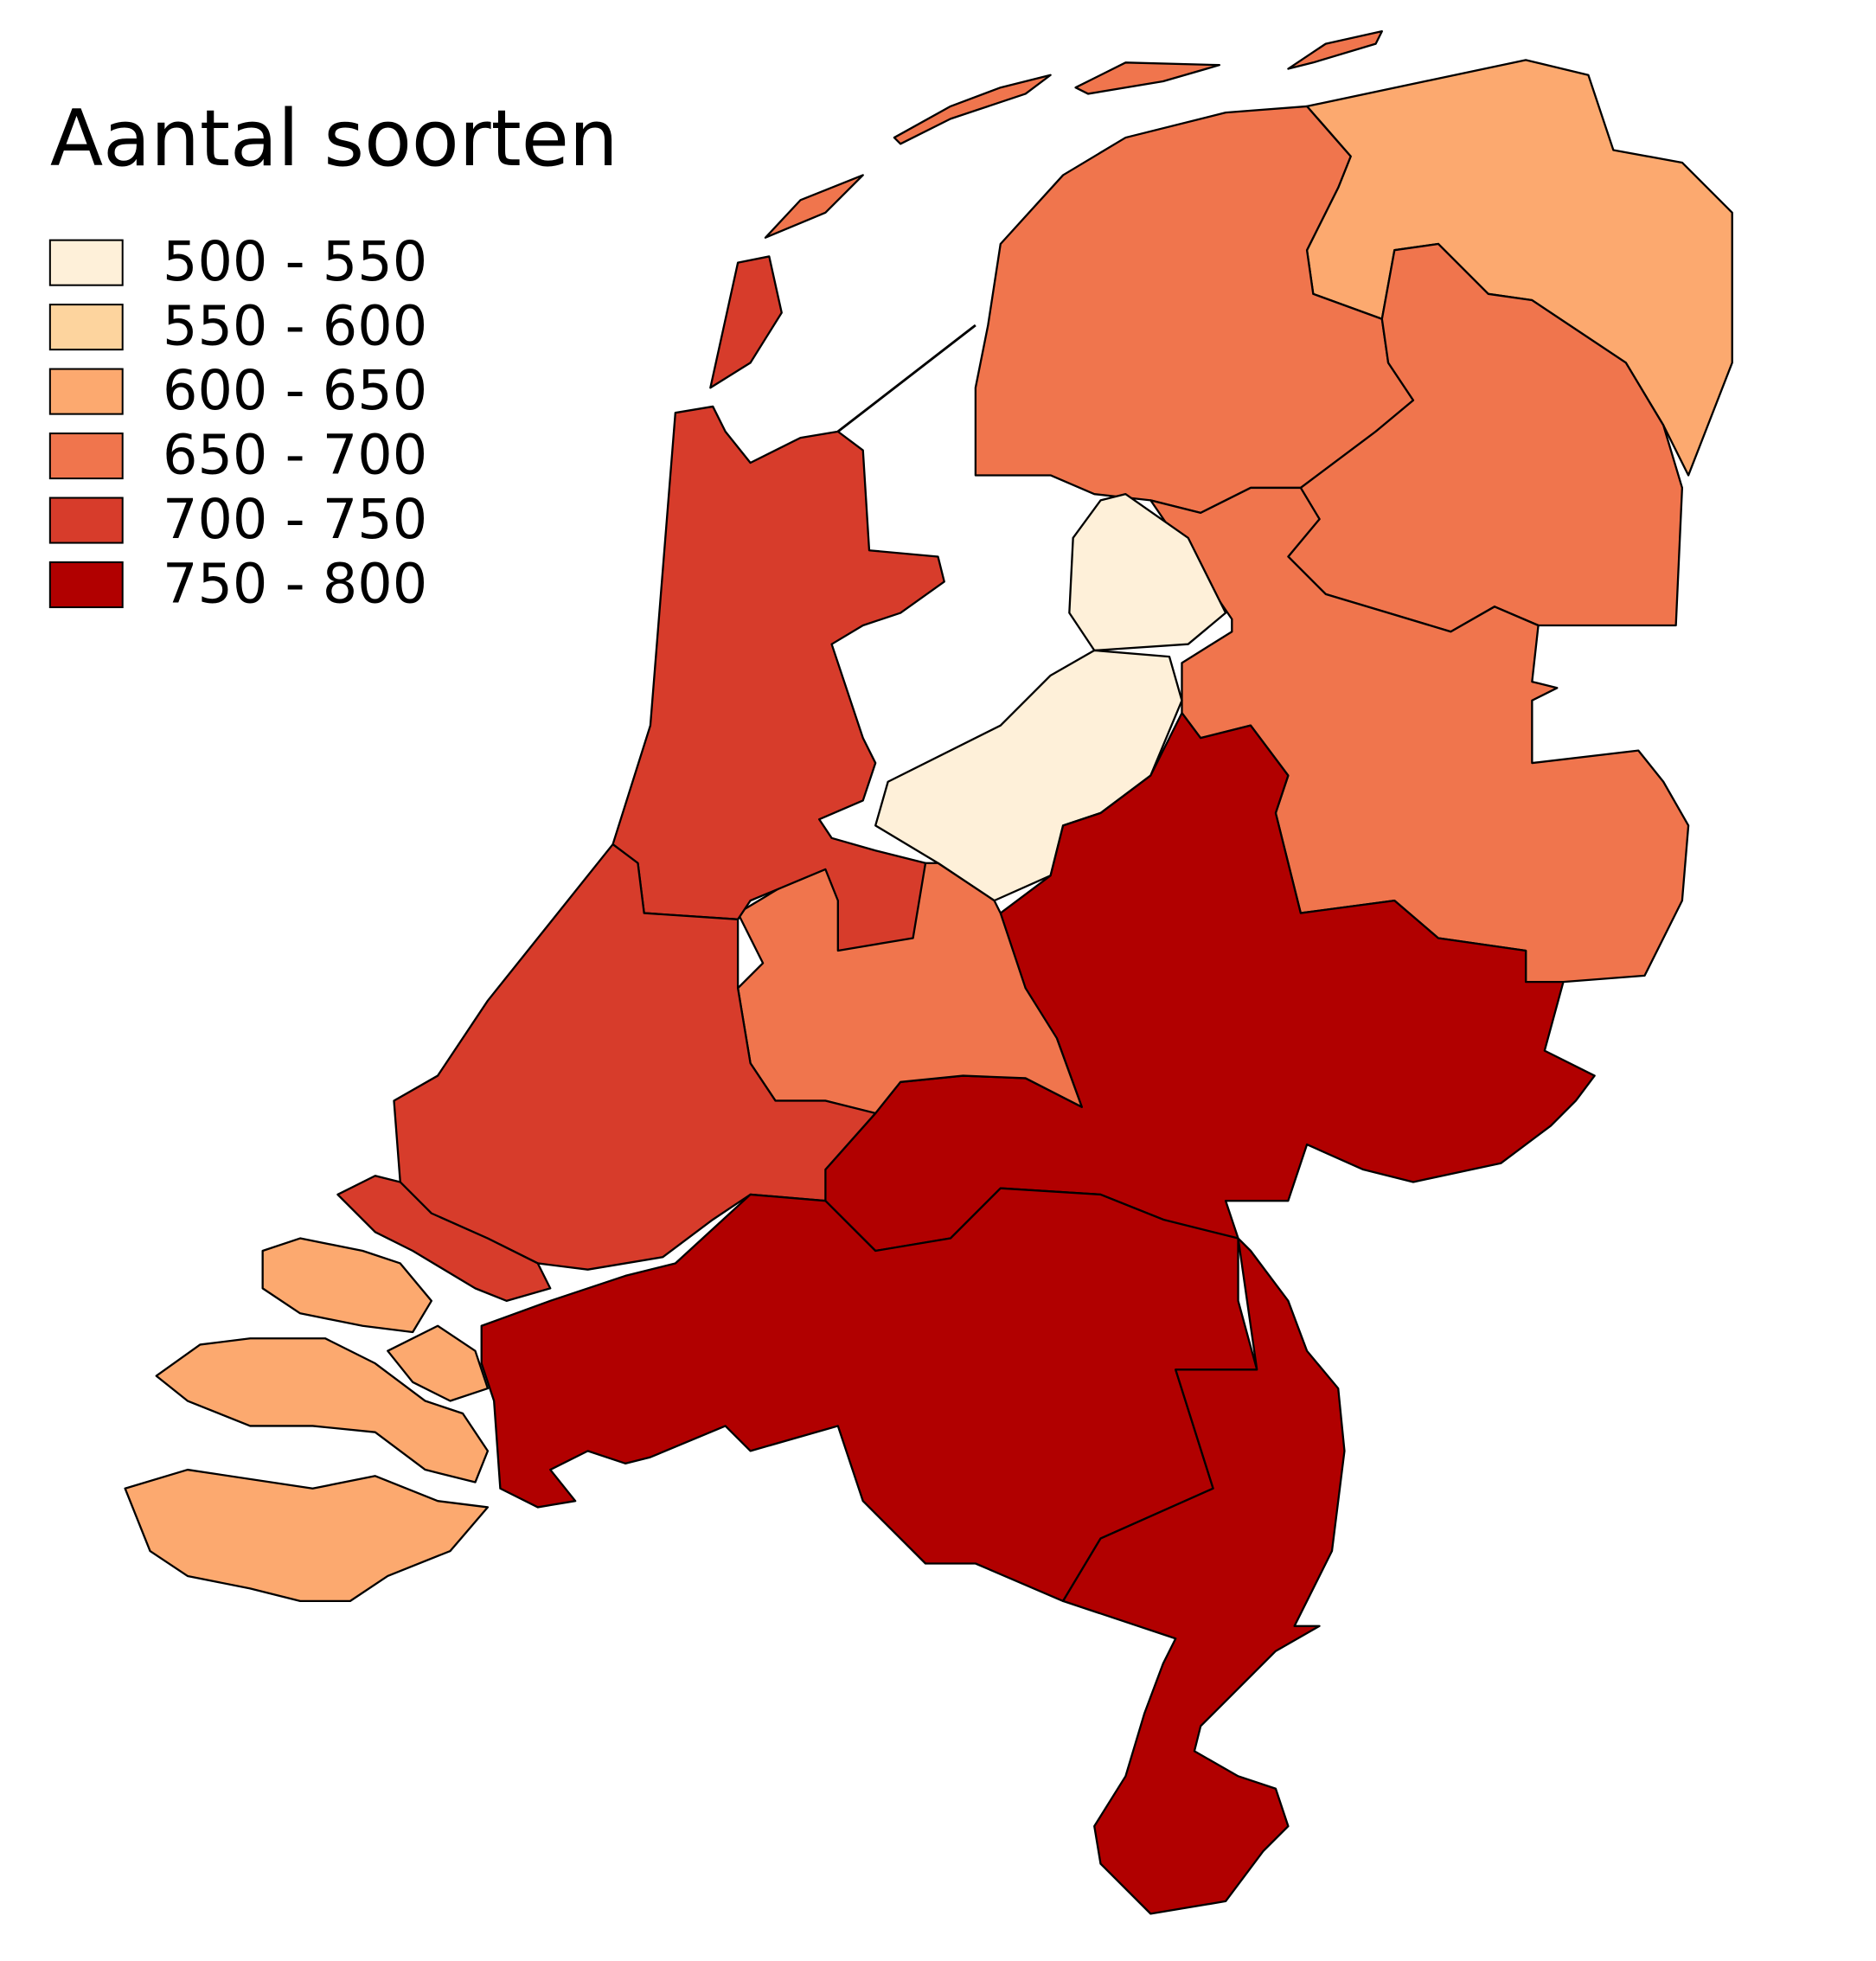  What do you see at coordinates (295, 391) in the screenshot?
I see `legend-label: 600 - 650` at bounding box center [295, 391].